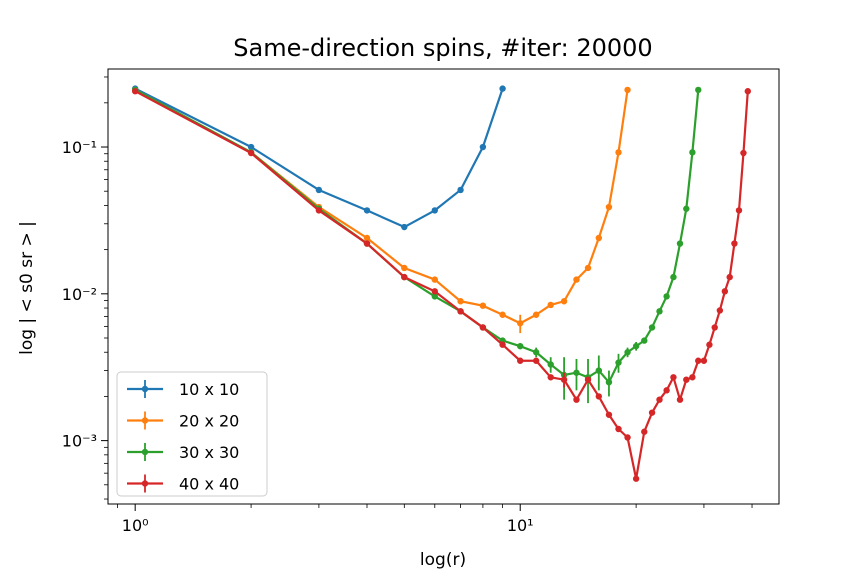 Image resolution: width=864 pixels, height=580 pixels. I want to click on y-axis-label: log | < s0 sr > |, so click(27, 288).